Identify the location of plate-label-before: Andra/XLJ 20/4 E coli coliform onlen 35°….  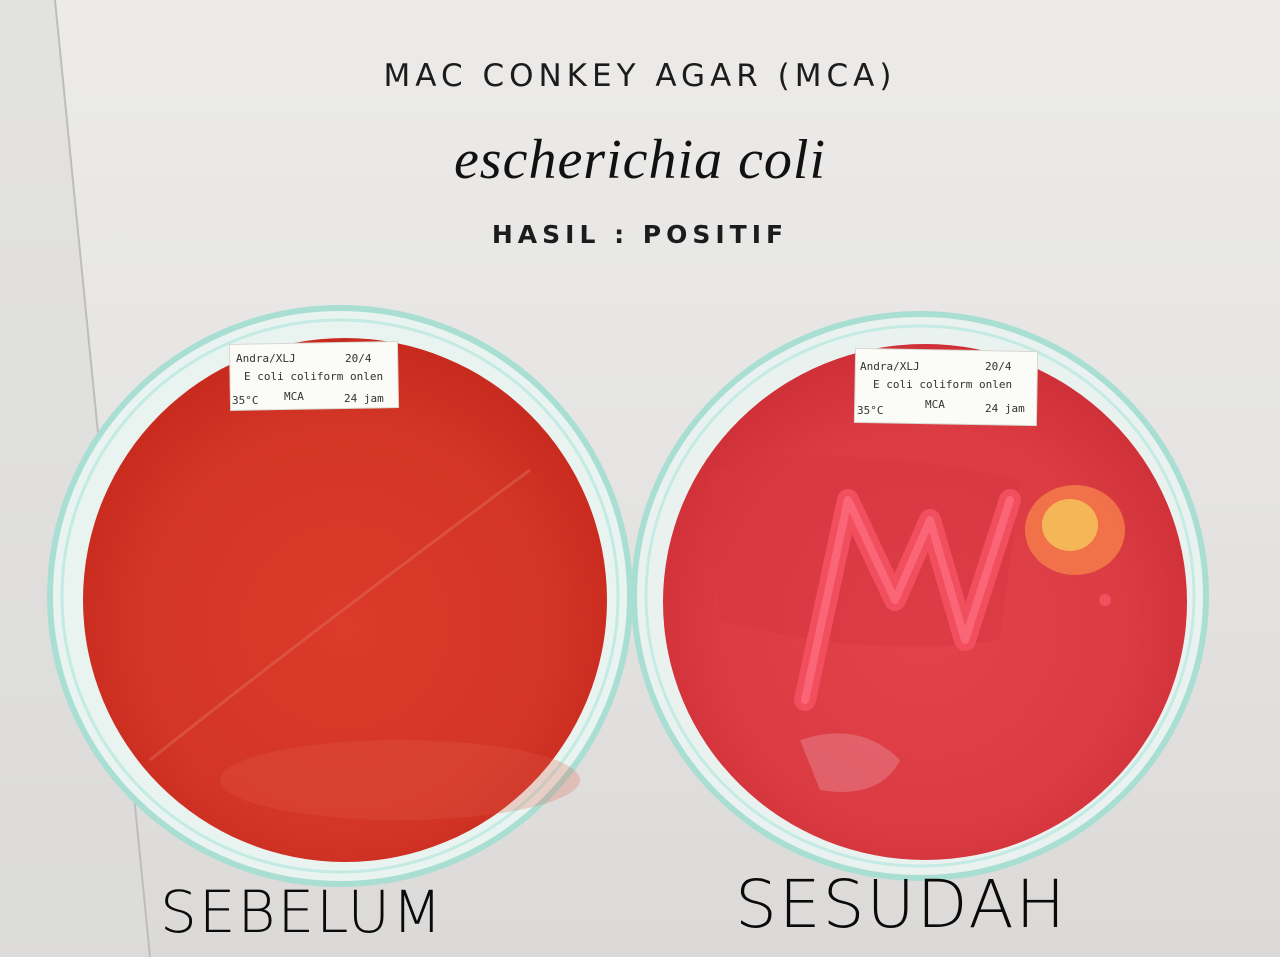
(314, 376).